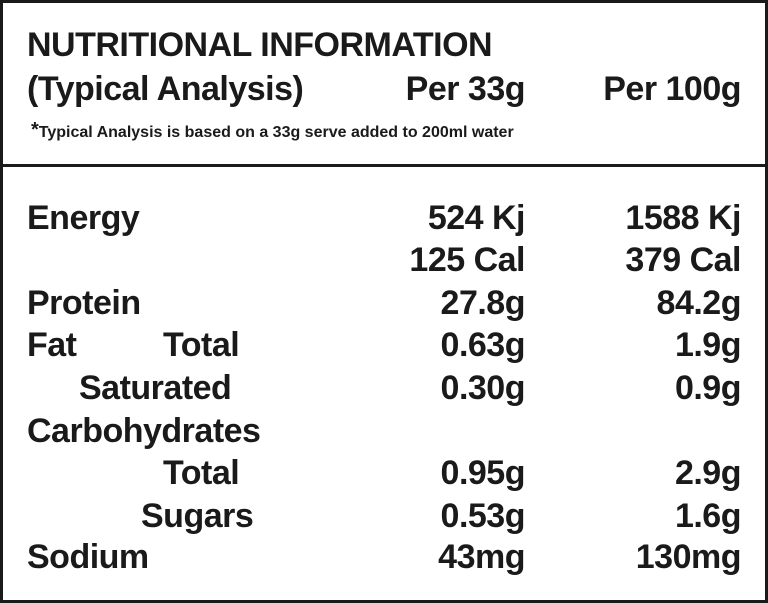 The height and width of the screenshot is (603, 768). What do you see at coordinates (384, 303) in the screenshot?
I see `table-row-protein: Protein 27.8g 84.2g` at bounding box center [384, 303].